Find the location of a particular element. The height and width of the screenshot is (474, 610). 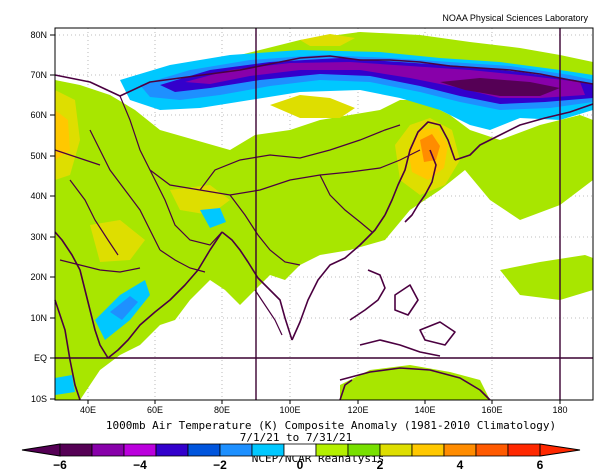

anomaly-minus2-india is located at coordinates (124, 308).